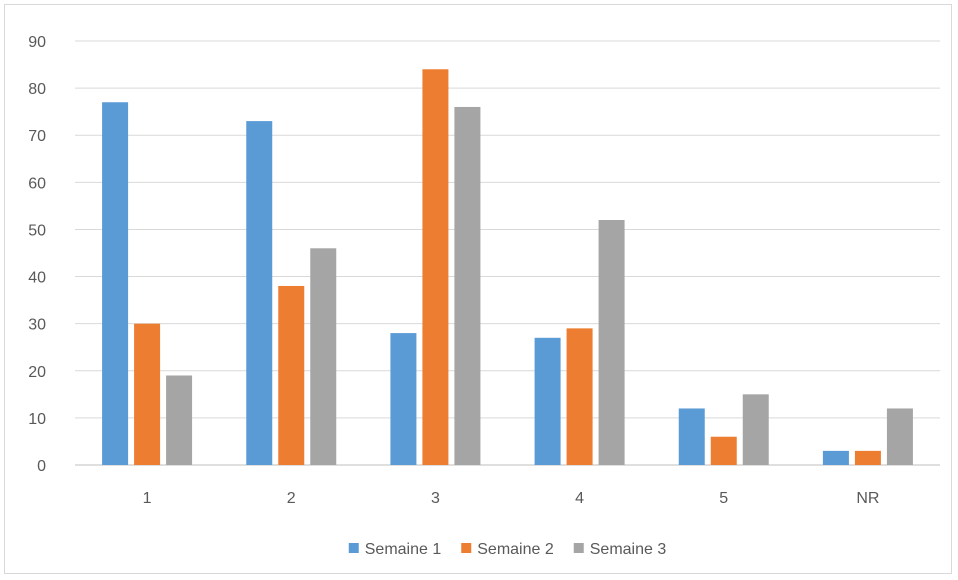 This screenshot has height=580, width=958. Describe the element at coordinates (723, 498) in the screenshot. I see `x-tick-label: 5` at that location.